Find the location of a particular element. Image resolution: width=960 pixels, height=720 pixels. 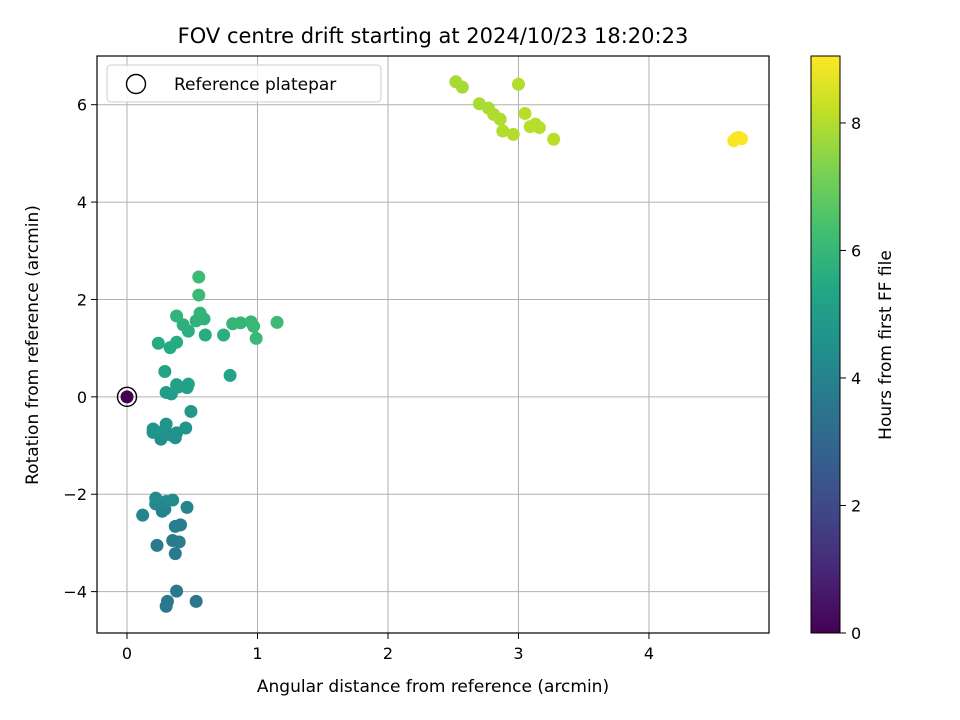

x-axis-label: Angular distance from reference (arcmin) is located at coordinates (433, 687).